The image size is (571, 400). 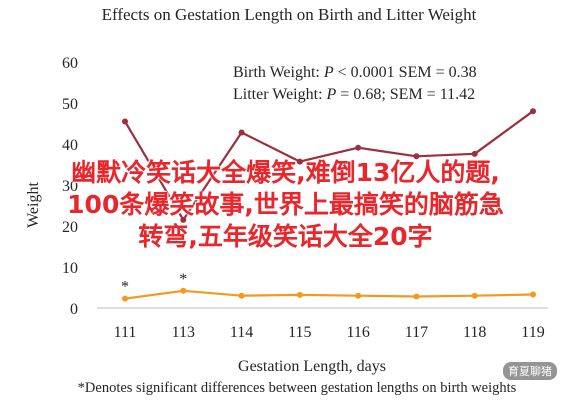 I want to click on y-axis-label: Weight, so click(x=33, y=205).